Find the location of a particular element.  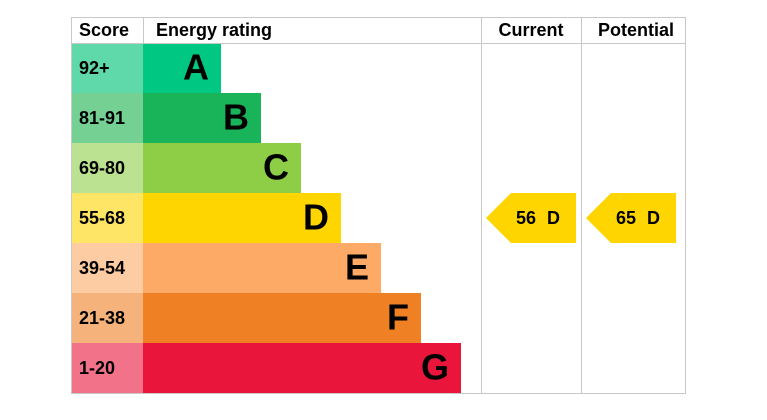

potential-band: D is located at coordinates (653, 218).